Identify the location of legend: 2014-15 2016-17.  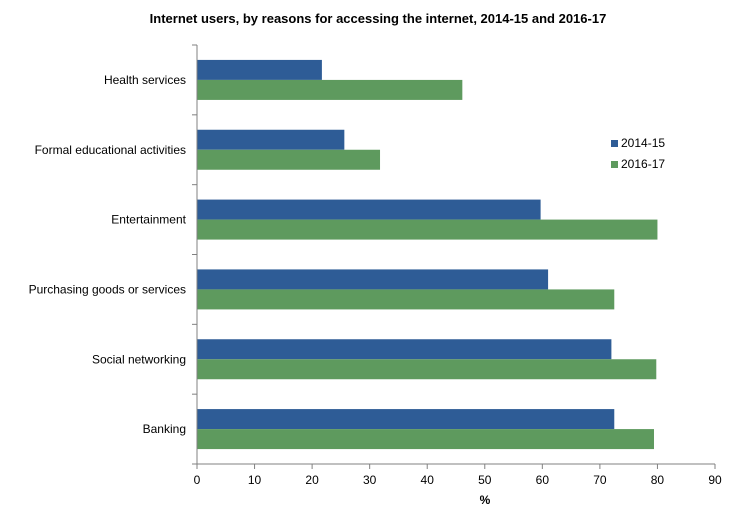
(638, 153).